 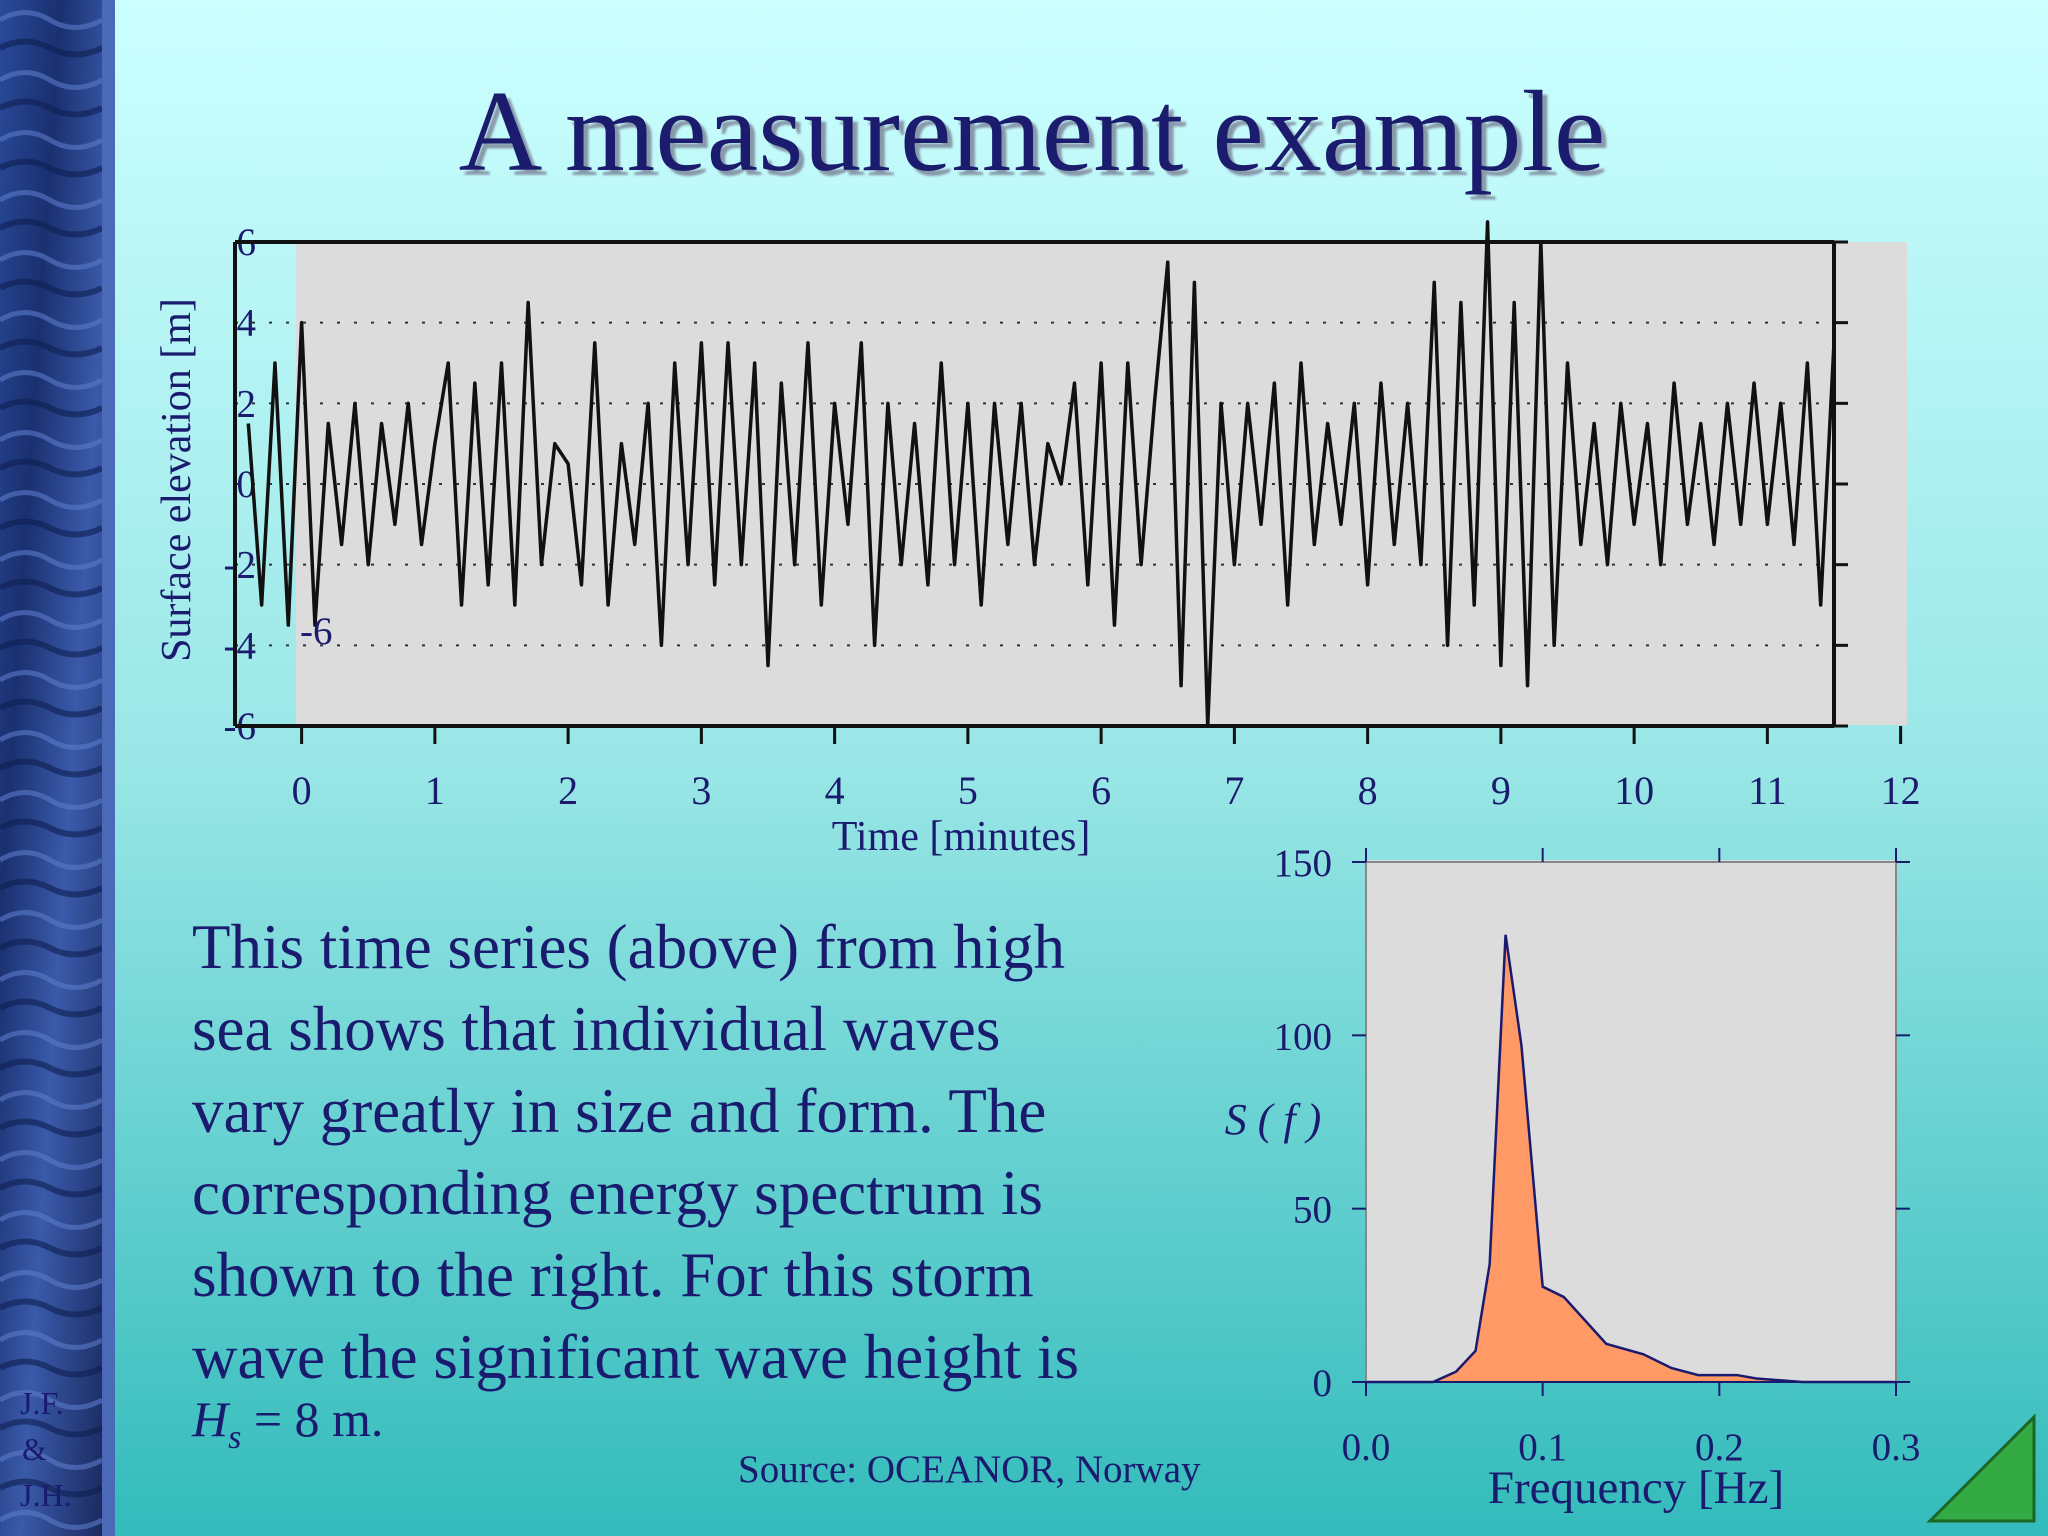 What do you see at coordinates (628, 947) in the screenshot?
I see `paragraph-line: This time series (above) from high` at bounding box center [628, 947].